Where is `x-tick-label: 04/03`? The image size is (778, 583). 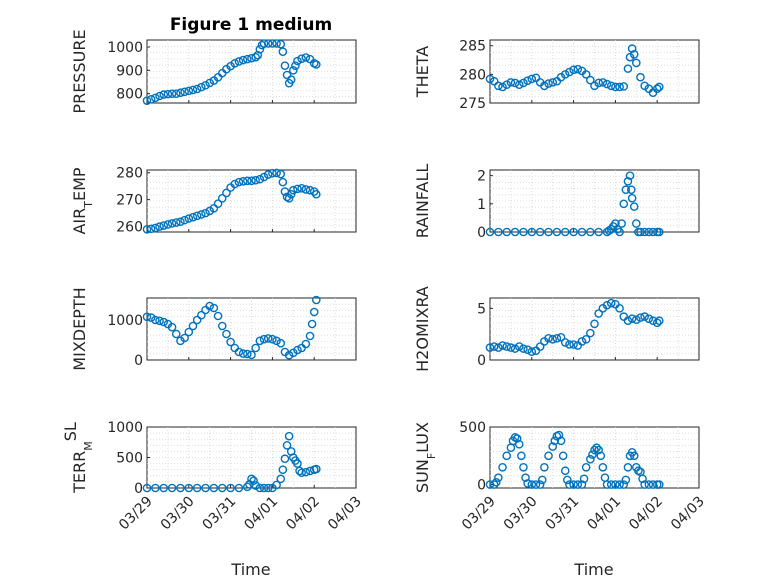
x-tick-label: 04/03 is located at coordinates (345, 514).